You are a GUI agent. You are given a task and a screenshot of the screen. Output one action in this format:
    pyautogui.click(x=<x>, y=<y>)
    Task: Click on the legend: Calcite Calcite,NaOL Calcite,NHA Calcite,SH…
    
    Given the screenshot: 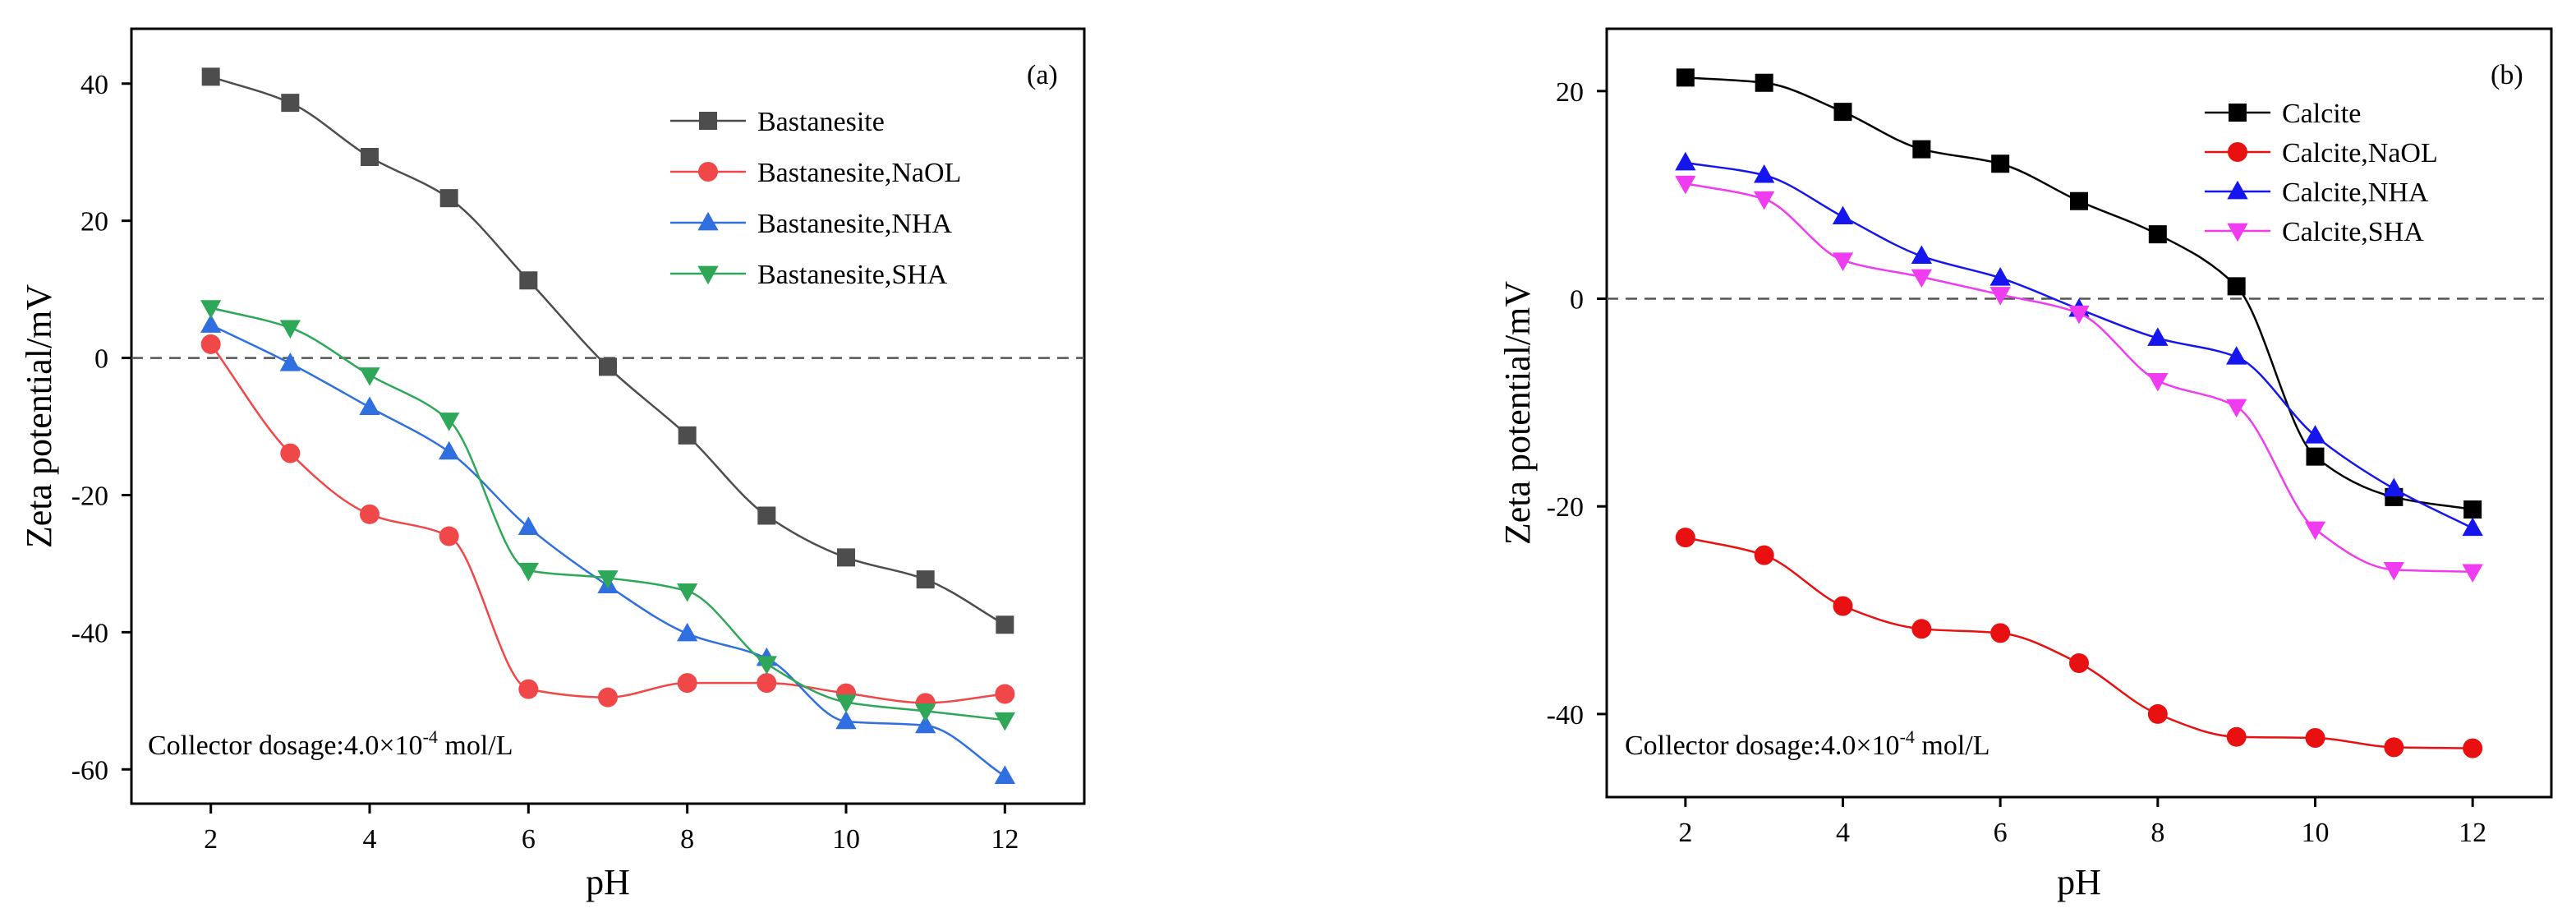 What is the action you would take?
    pyautogui.click(x=2321, y=173)
    